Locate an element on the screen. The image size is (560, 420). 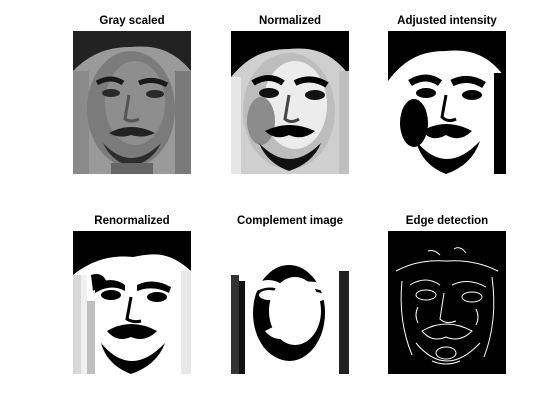
panel-edge-detection: Edge detection is located at coordinates (447, 293).